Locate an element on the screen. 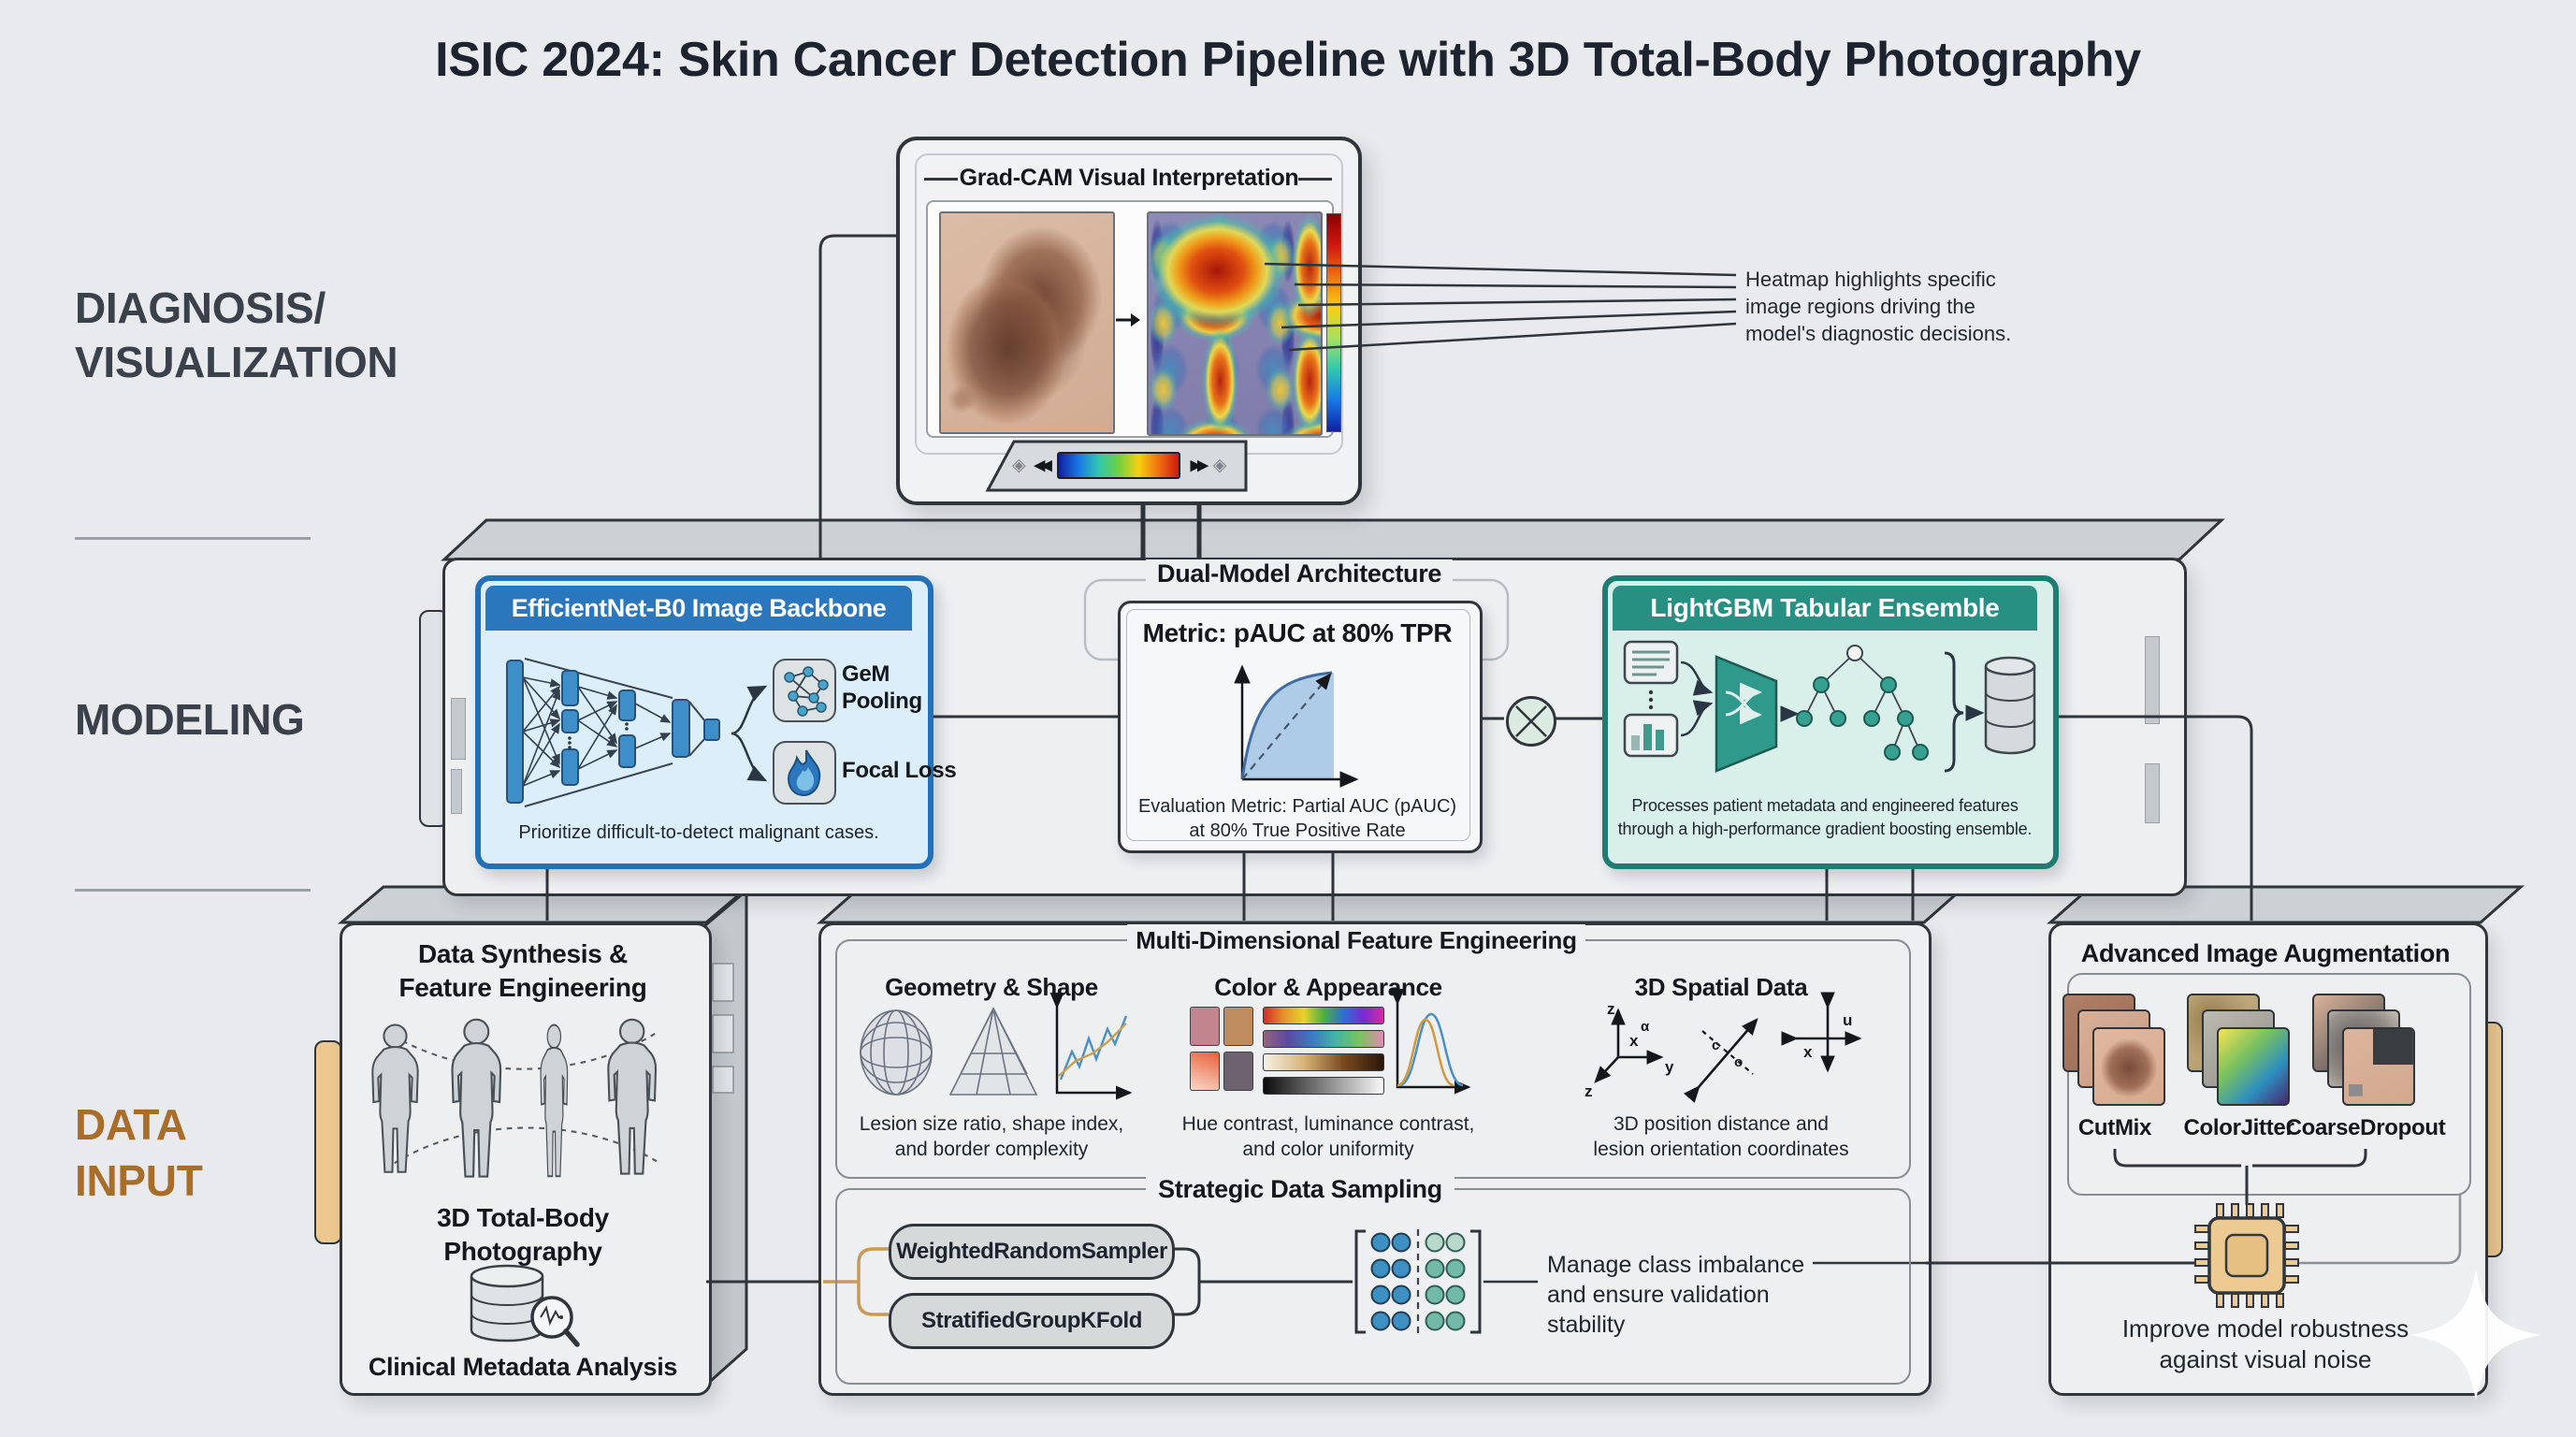 This screenshot has height=1437, width=2576. forward-button: ▶▶ is located at coordinates (1199, 465).